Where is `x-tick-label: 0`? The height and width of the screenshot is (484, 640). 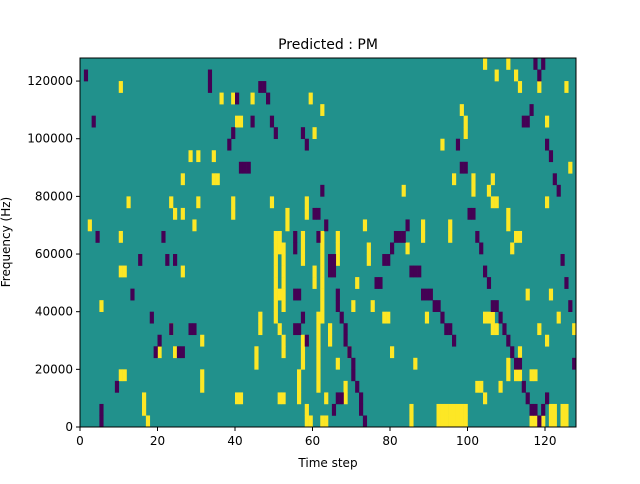 x-tick-label: 0 is located at coordinates (80, 441).